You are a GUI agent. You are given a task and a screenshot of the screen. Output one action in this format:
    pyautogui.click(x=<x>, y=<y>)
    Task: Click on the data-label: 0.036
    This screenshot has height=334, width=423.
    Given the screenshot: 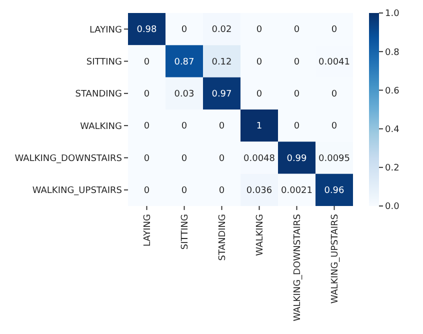 What is the action you would take?
    pyautogui.click(x=259, y=191)
    